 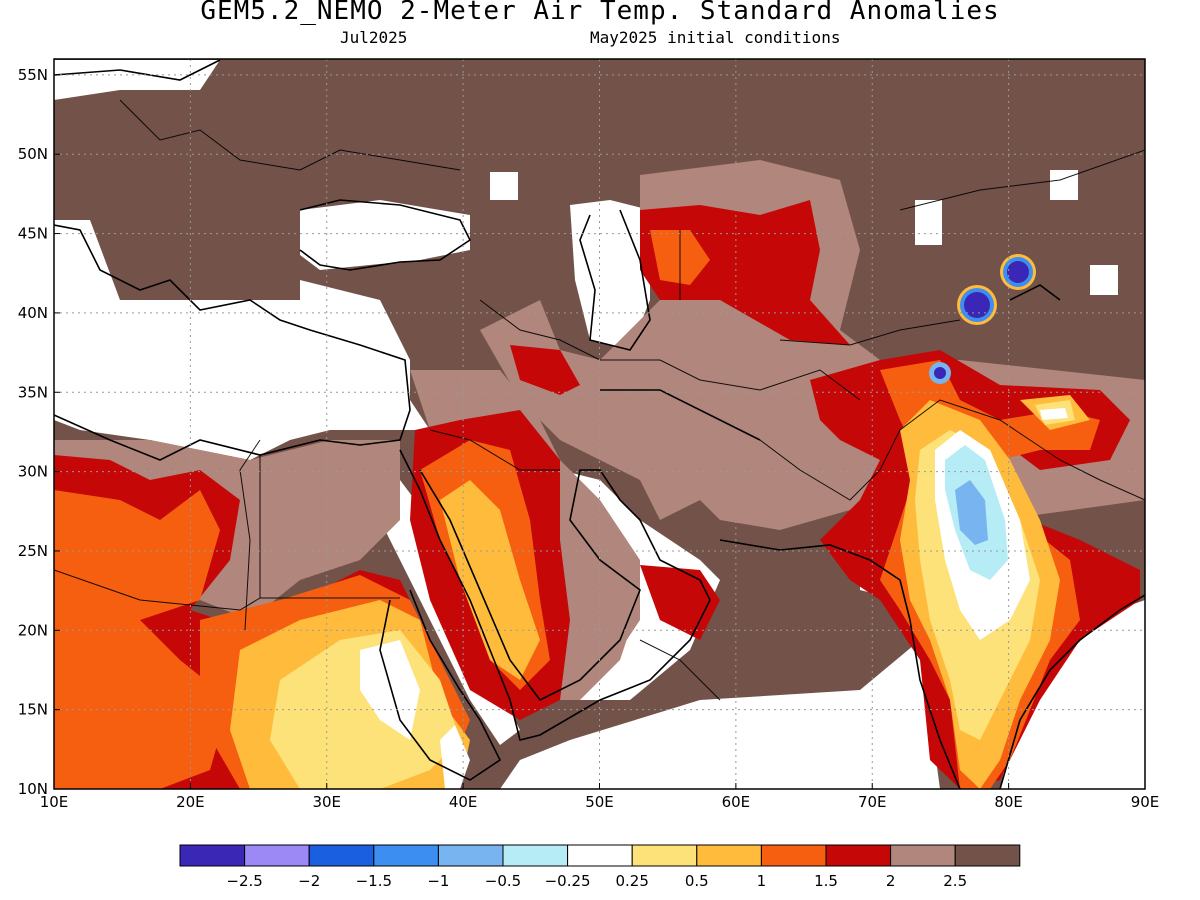 I want to click on lat-tick-label: 25N, so click(x=33, y=551).